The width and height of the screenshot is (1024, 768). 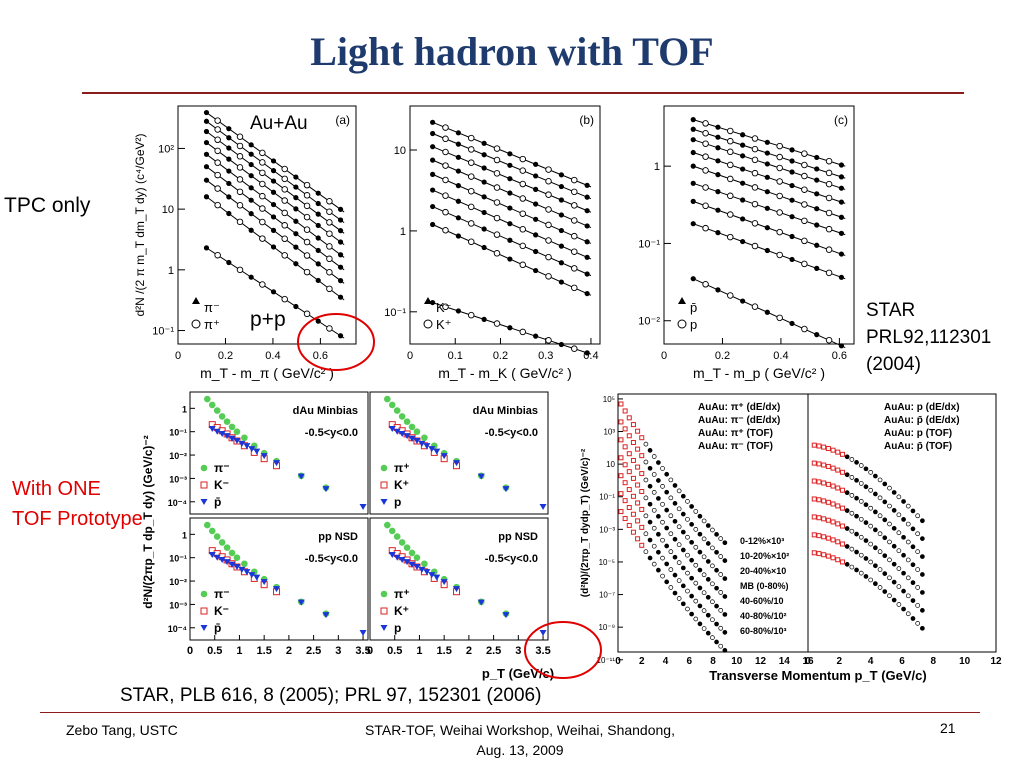 What do you see at coordinates (817, 675) in the screenshot?
I see `x-axis-label: Transverse Momentum p_T (GeV/c)` at bounding box center [817, 675].